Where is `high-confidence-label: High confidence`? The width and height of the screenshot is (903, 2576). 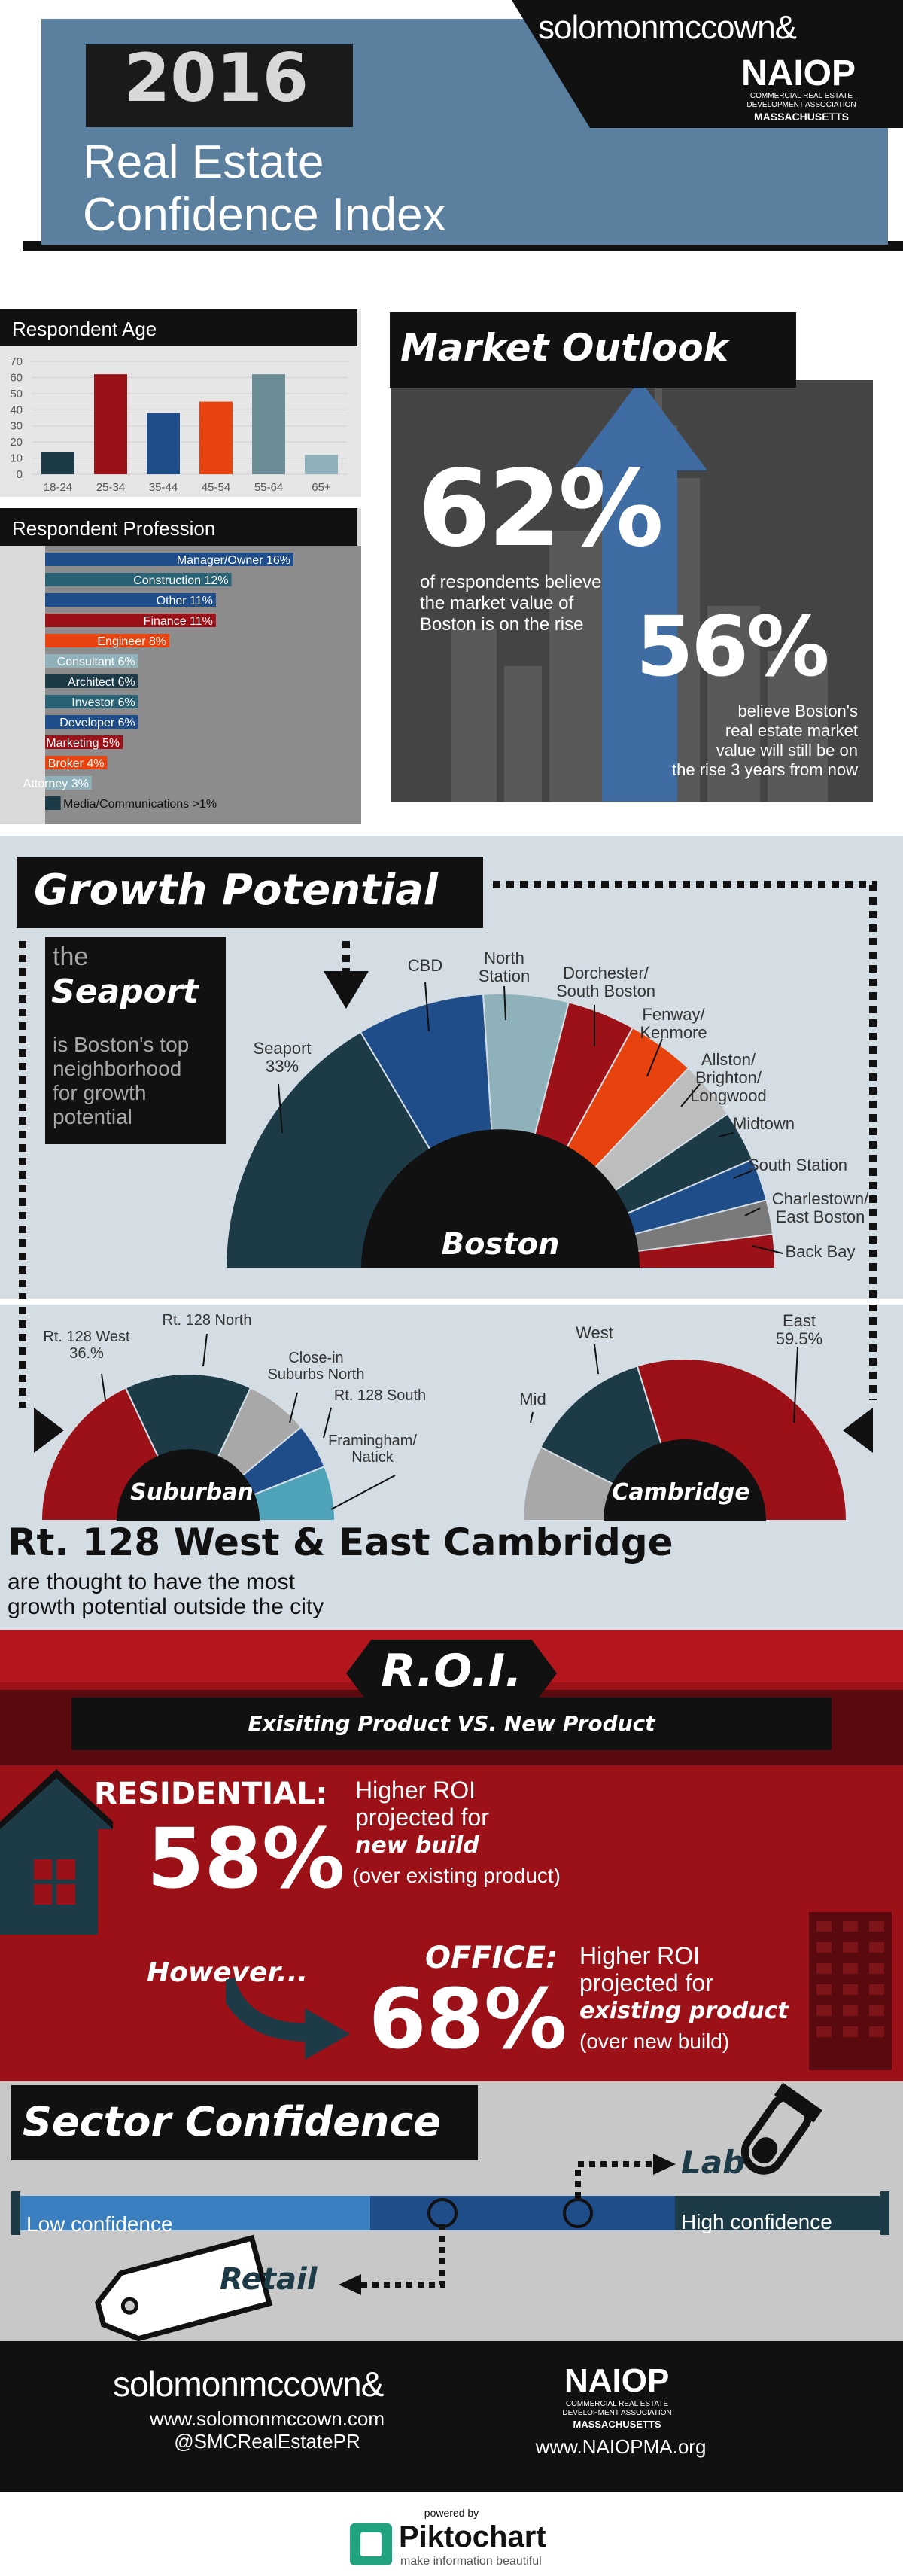 high-confidence-label: High confidence is located at coordinates (756, 2222).